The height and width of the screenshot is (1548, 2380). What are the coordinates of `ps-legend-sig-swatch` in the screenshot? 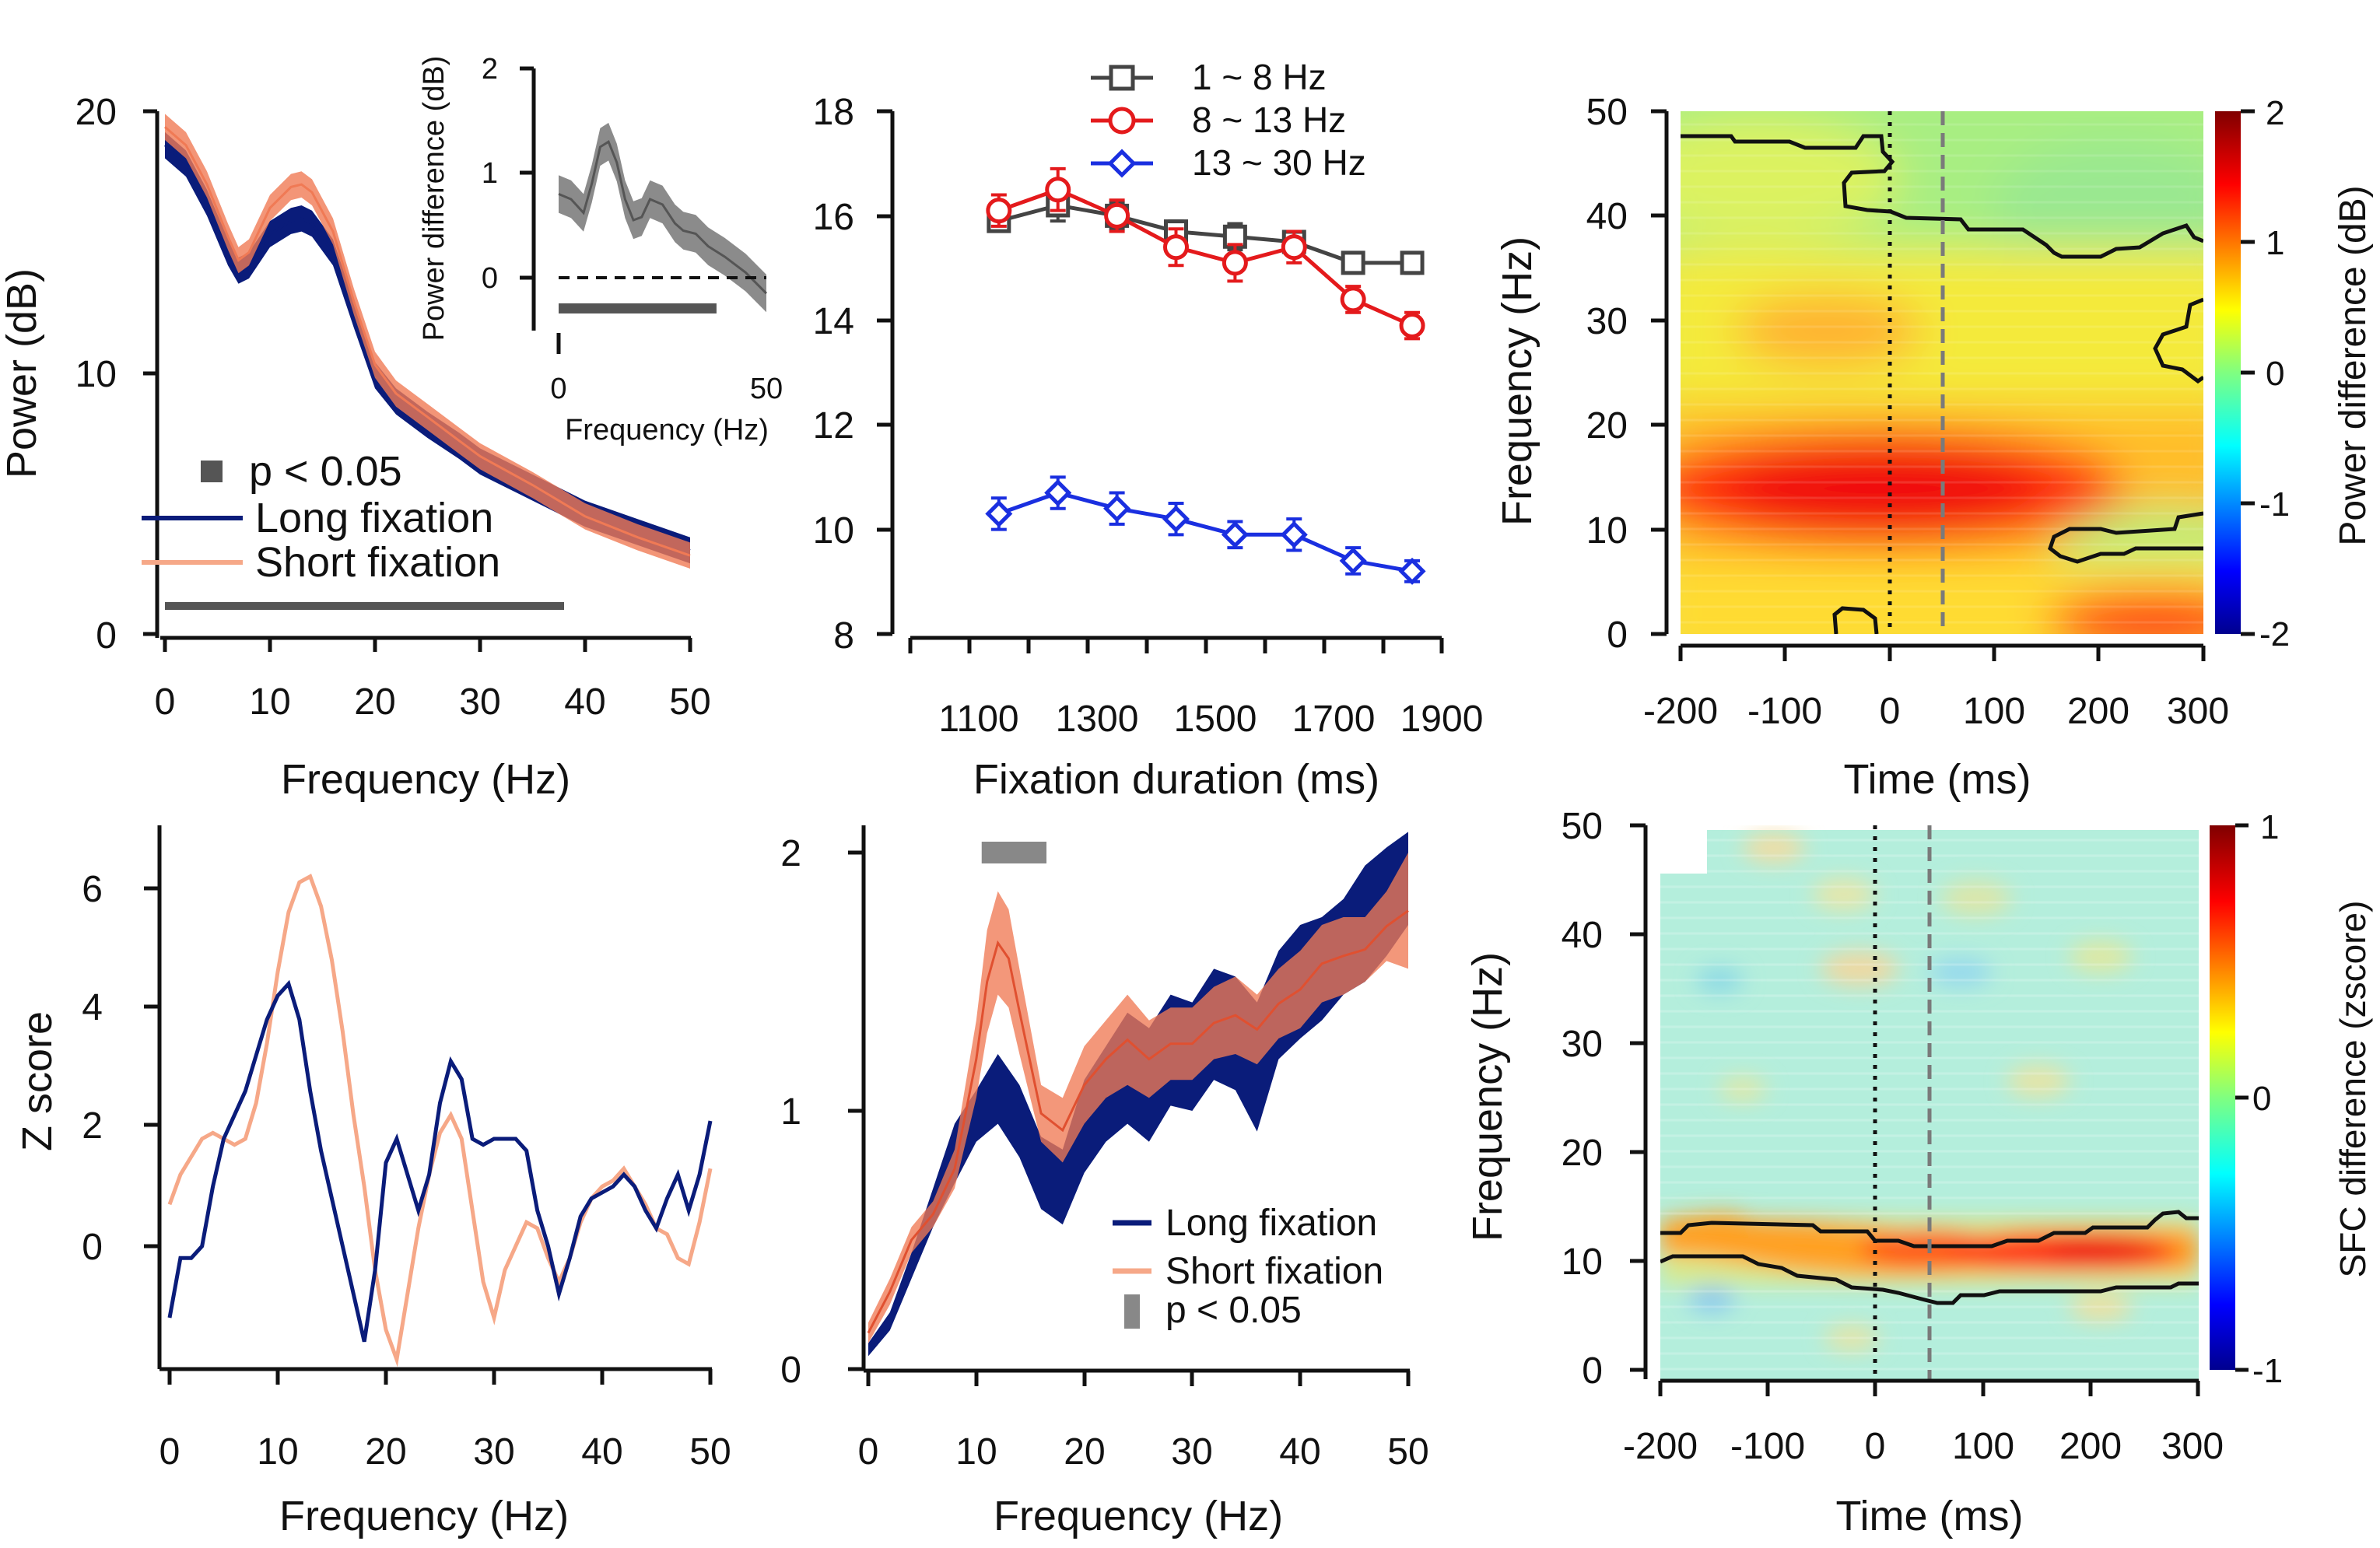 It's located at (212, 471).